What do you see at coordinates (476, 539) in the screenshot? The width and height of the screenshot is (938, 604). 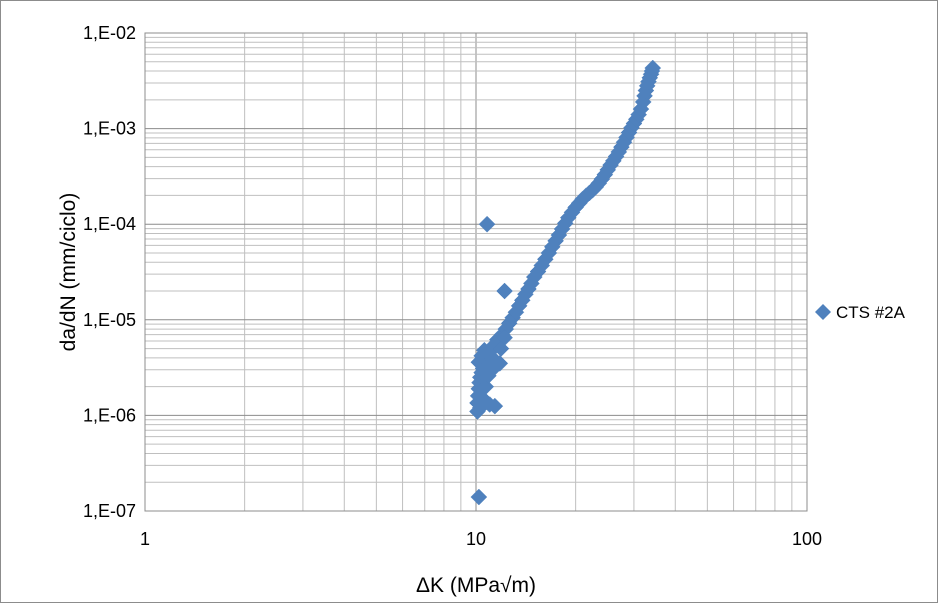 I see `x-tick-label: 10` at bounding box center [476, 539].